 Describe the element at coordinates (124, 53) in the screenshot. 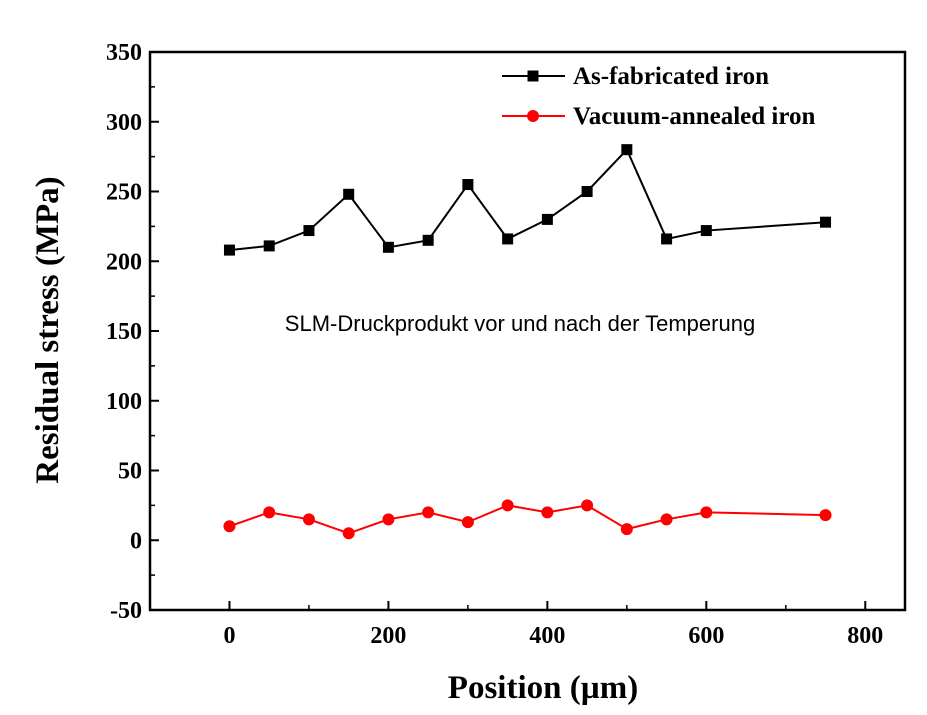

I see `y-tick-label: 350` at that location.